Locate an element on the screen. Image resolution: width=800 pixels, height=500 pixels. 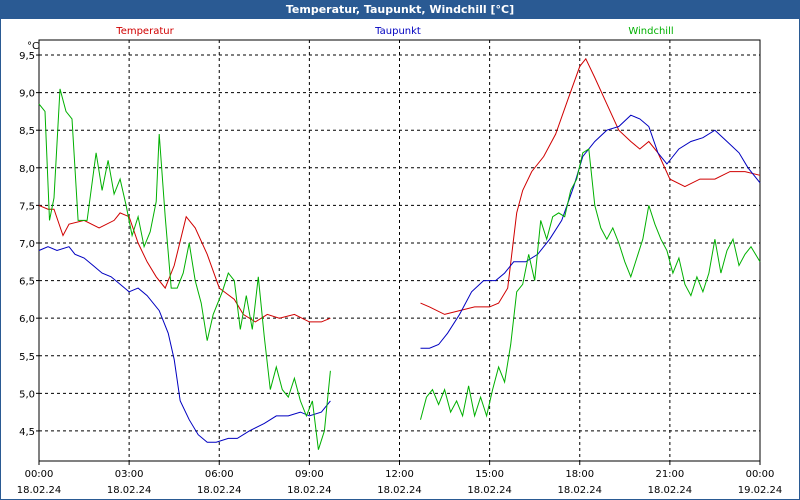
x-tick-time: 18:00 is located at coordinates (579, 474).